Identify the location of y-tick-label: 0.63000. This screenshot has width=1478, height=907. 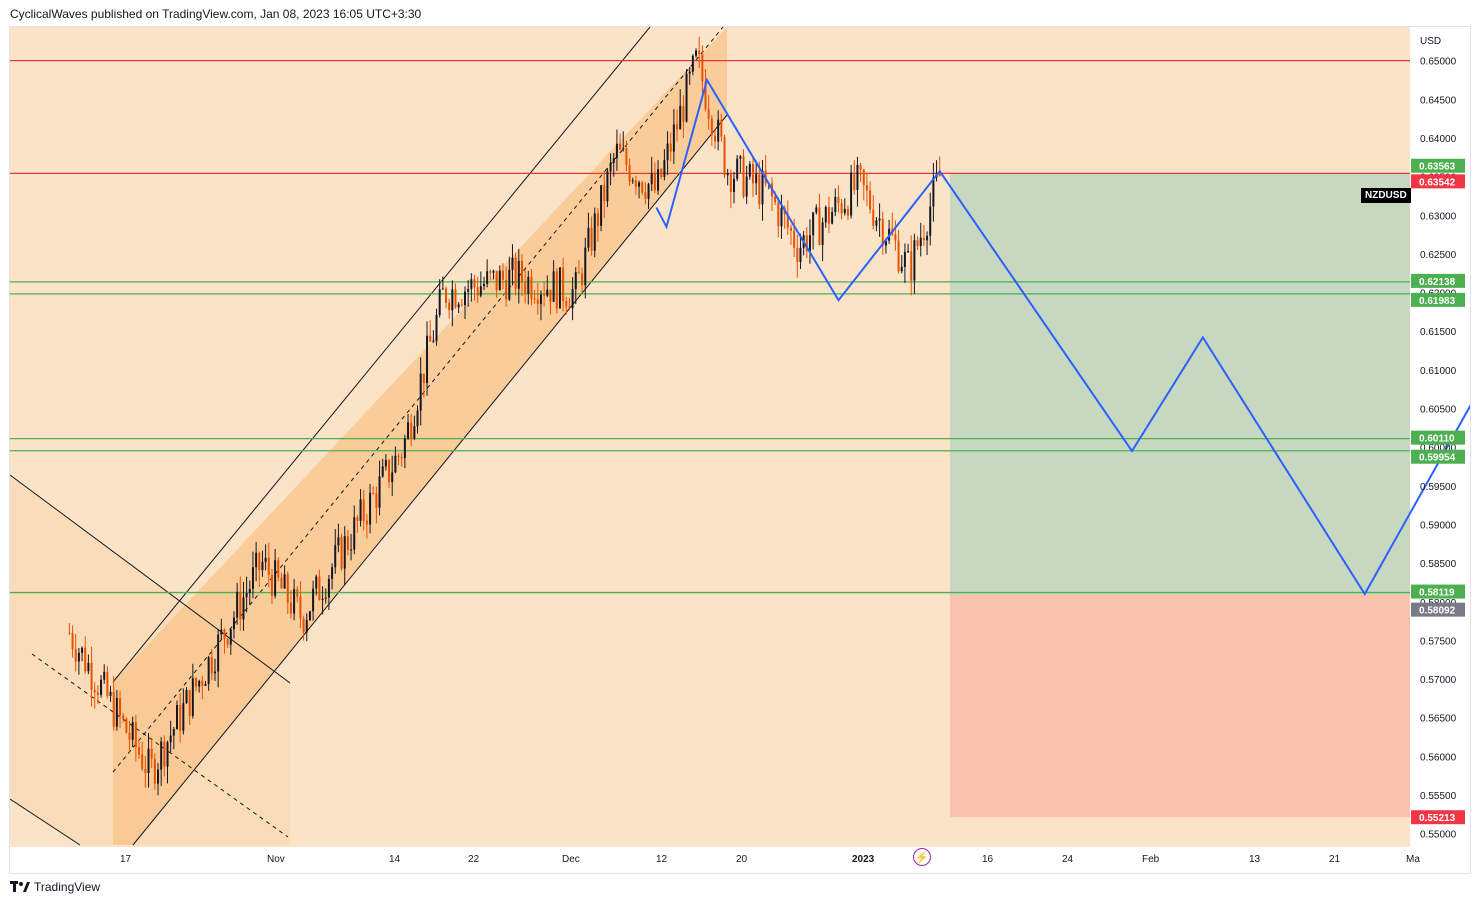
(1438, 216).